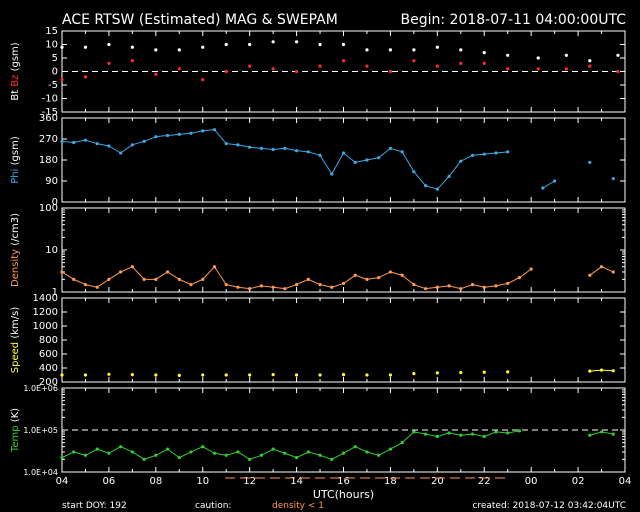 Image resolution: width=640 pixels, height=512 pixels. I want to click on x-tick-label: 02, so click(578, 481).